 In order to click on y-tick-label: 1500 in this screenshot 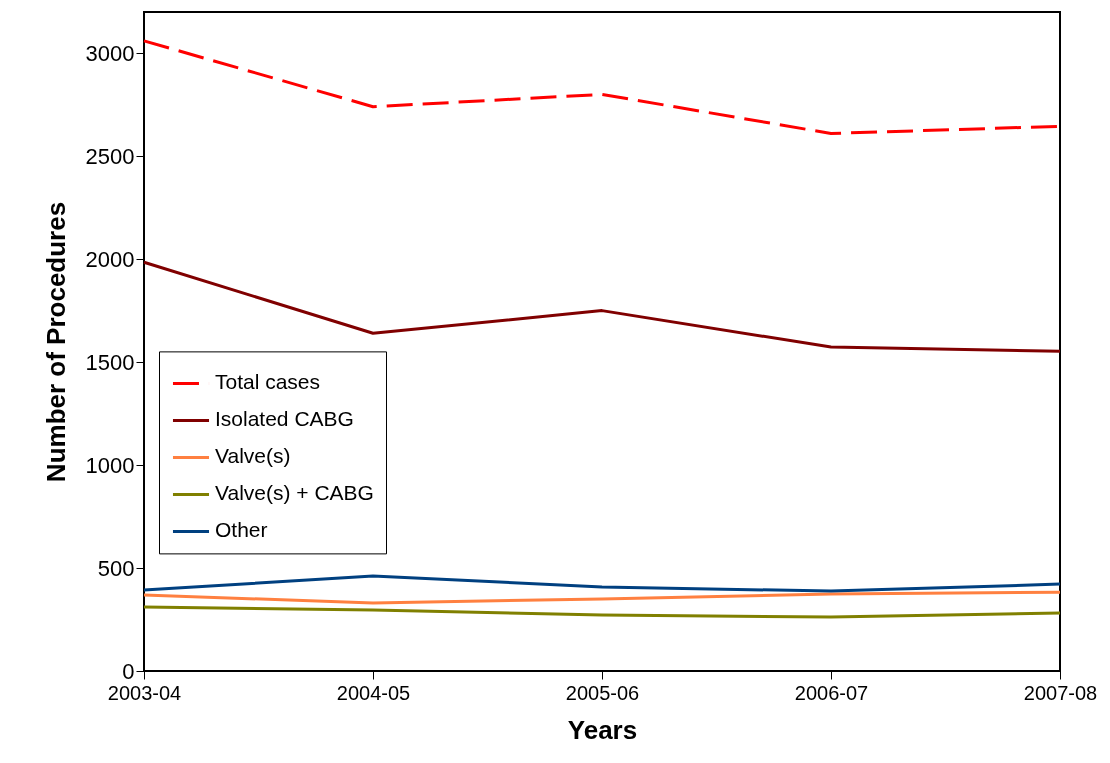, I will do `click(110, 362)`.